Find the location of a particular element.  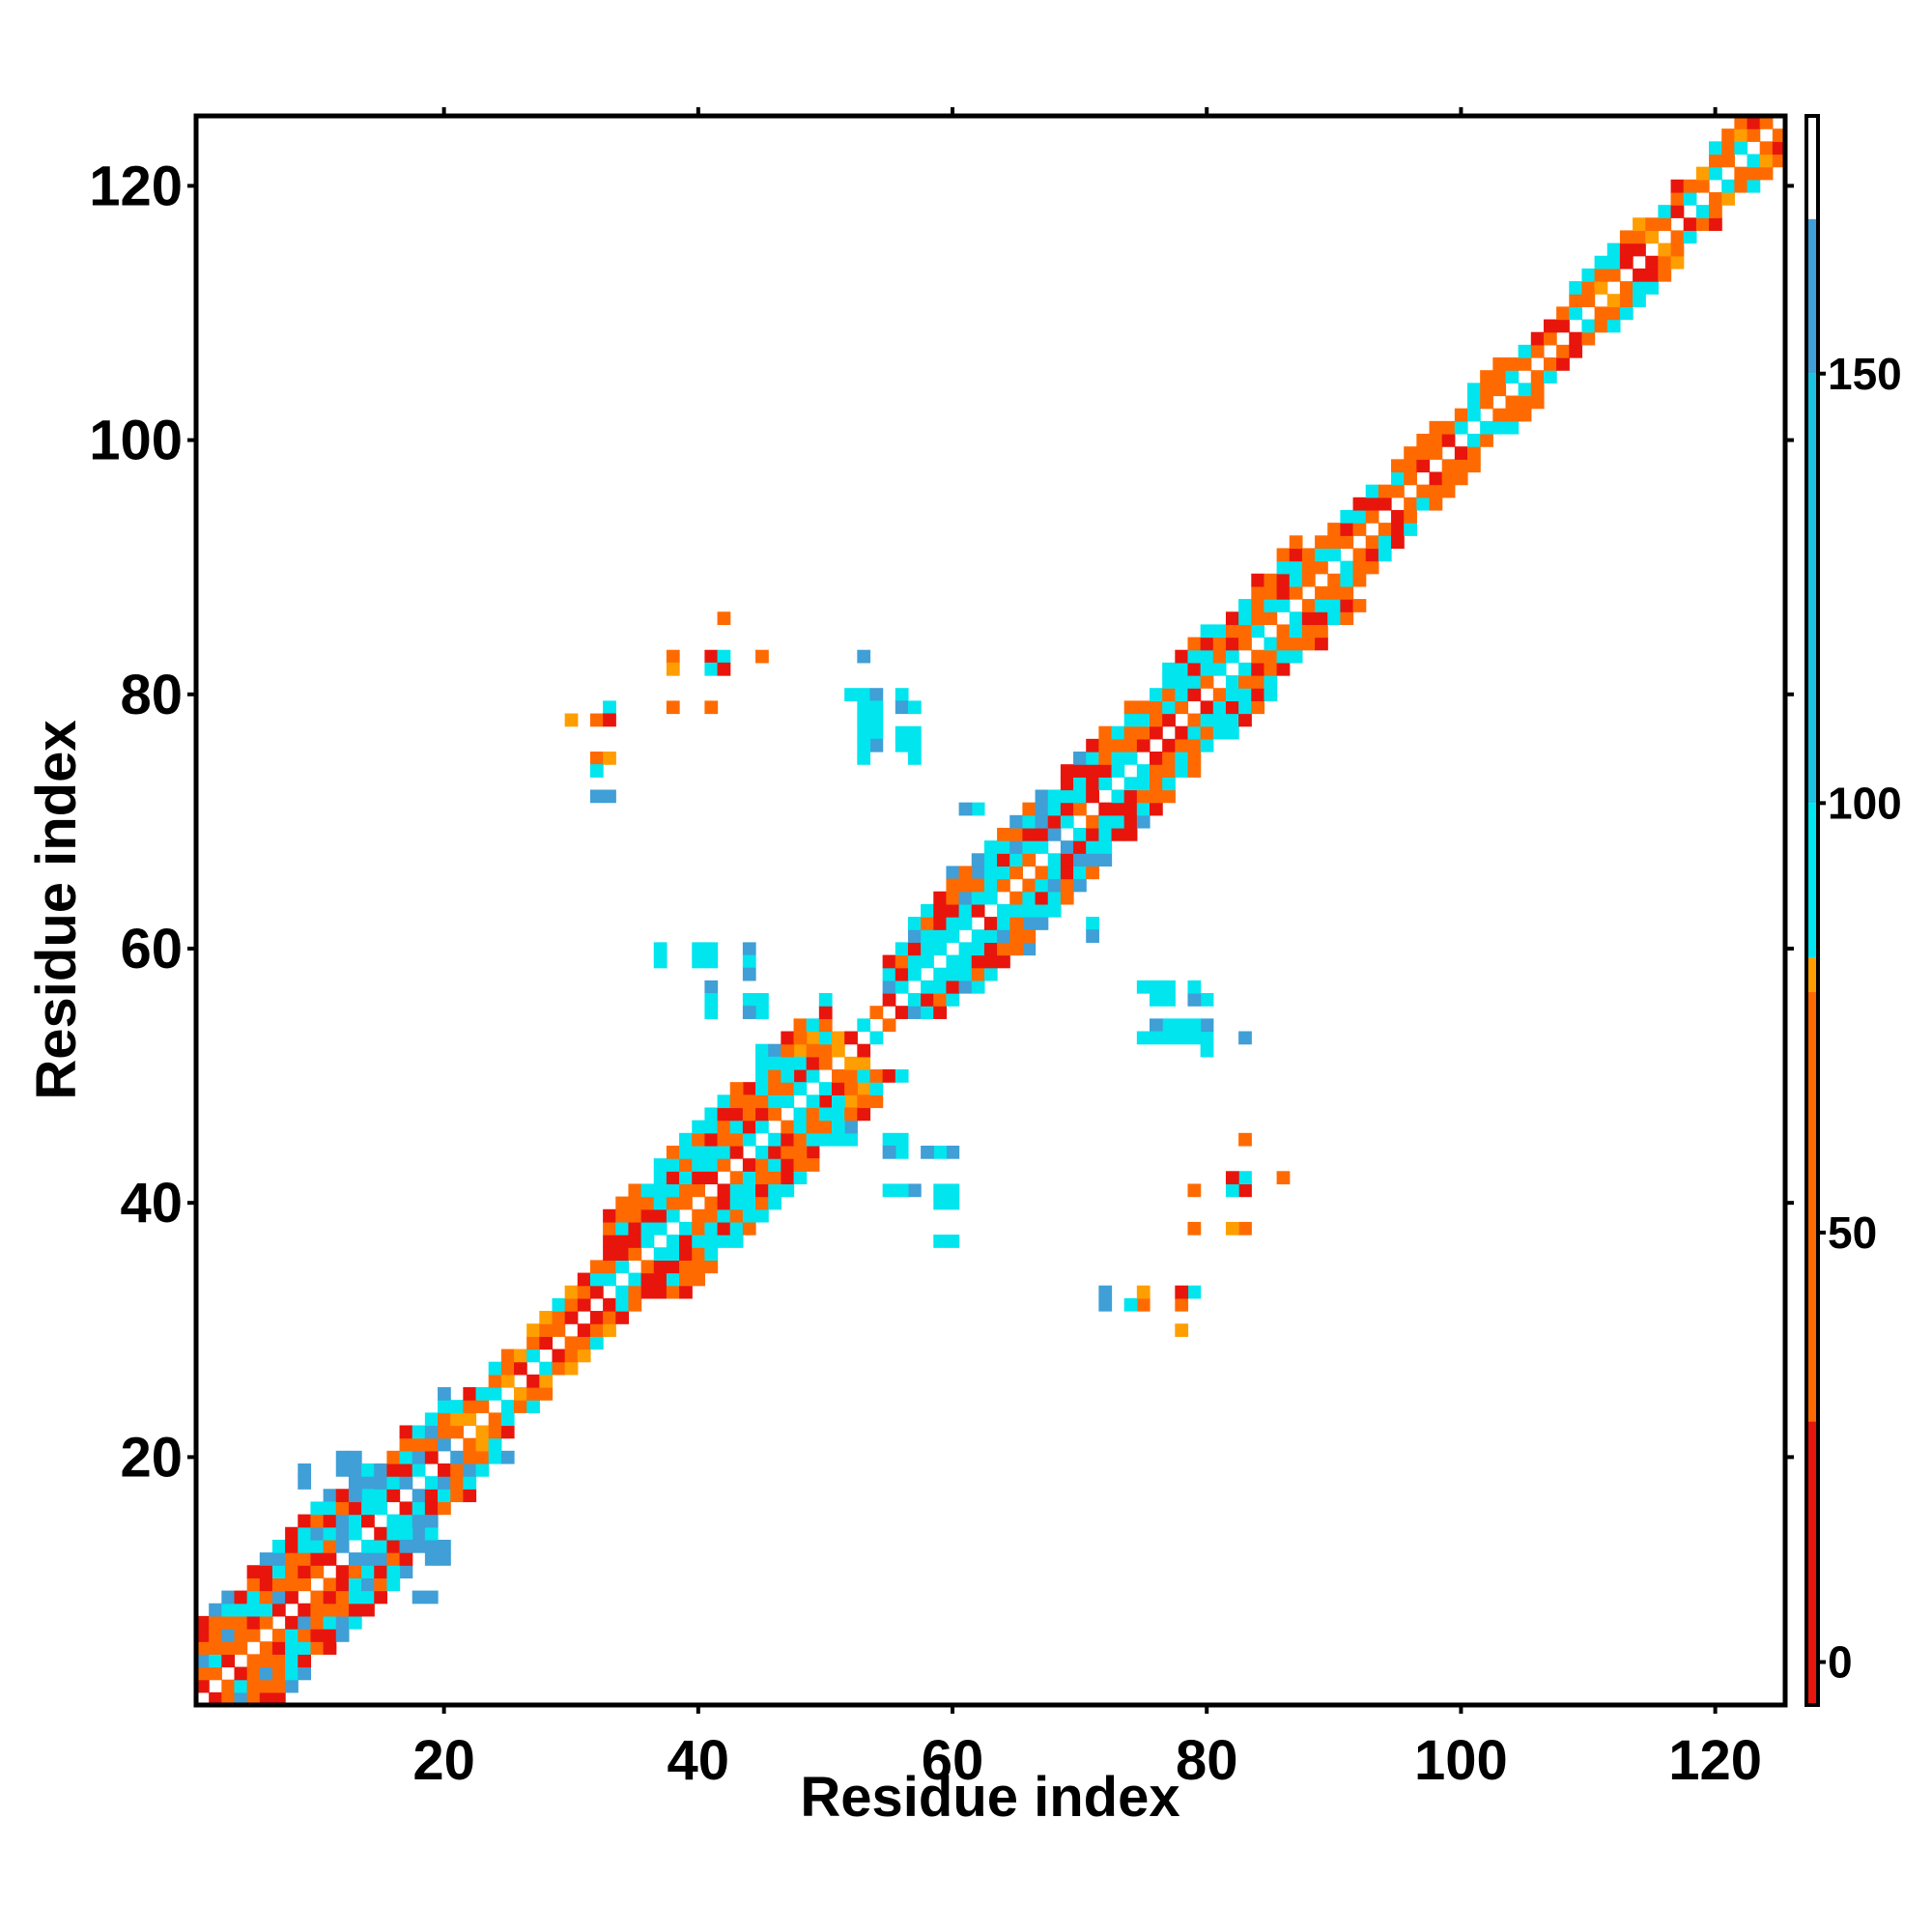

x-tick-label: 120 is located at coordinates (1715, 1760).